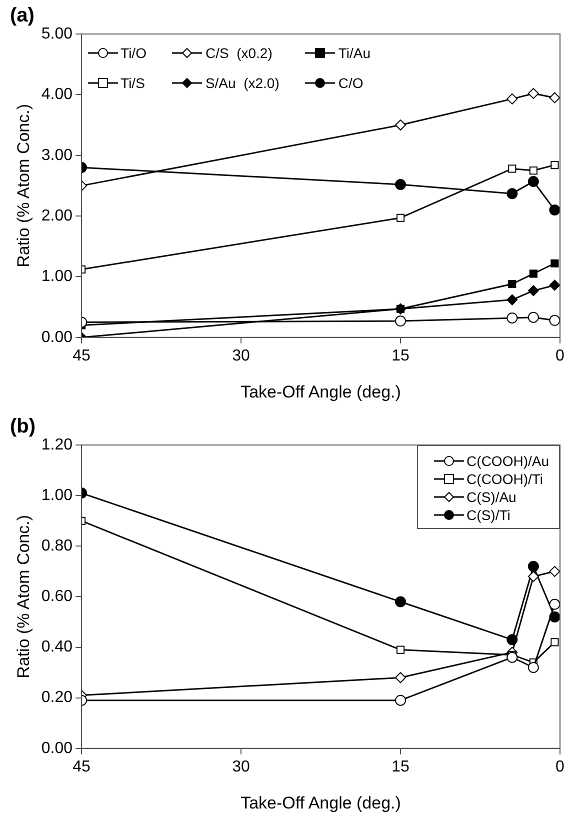 This screenshot has height=823, width=572. What do you see at coordinates (351, 83) in the screenshot?
I see `legend-label: C/O` at bounding box center [351, 83].